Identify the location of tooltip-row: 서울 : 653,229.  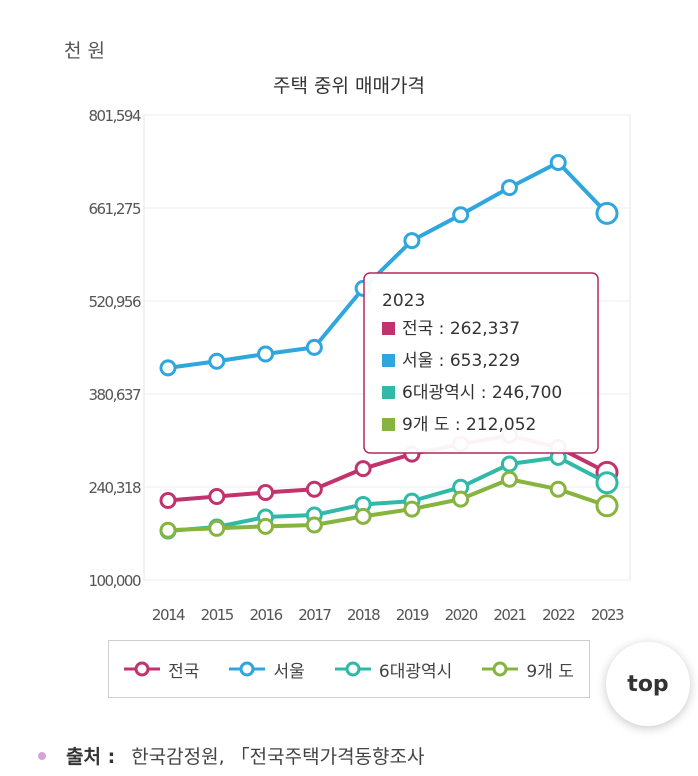
(461, 361).